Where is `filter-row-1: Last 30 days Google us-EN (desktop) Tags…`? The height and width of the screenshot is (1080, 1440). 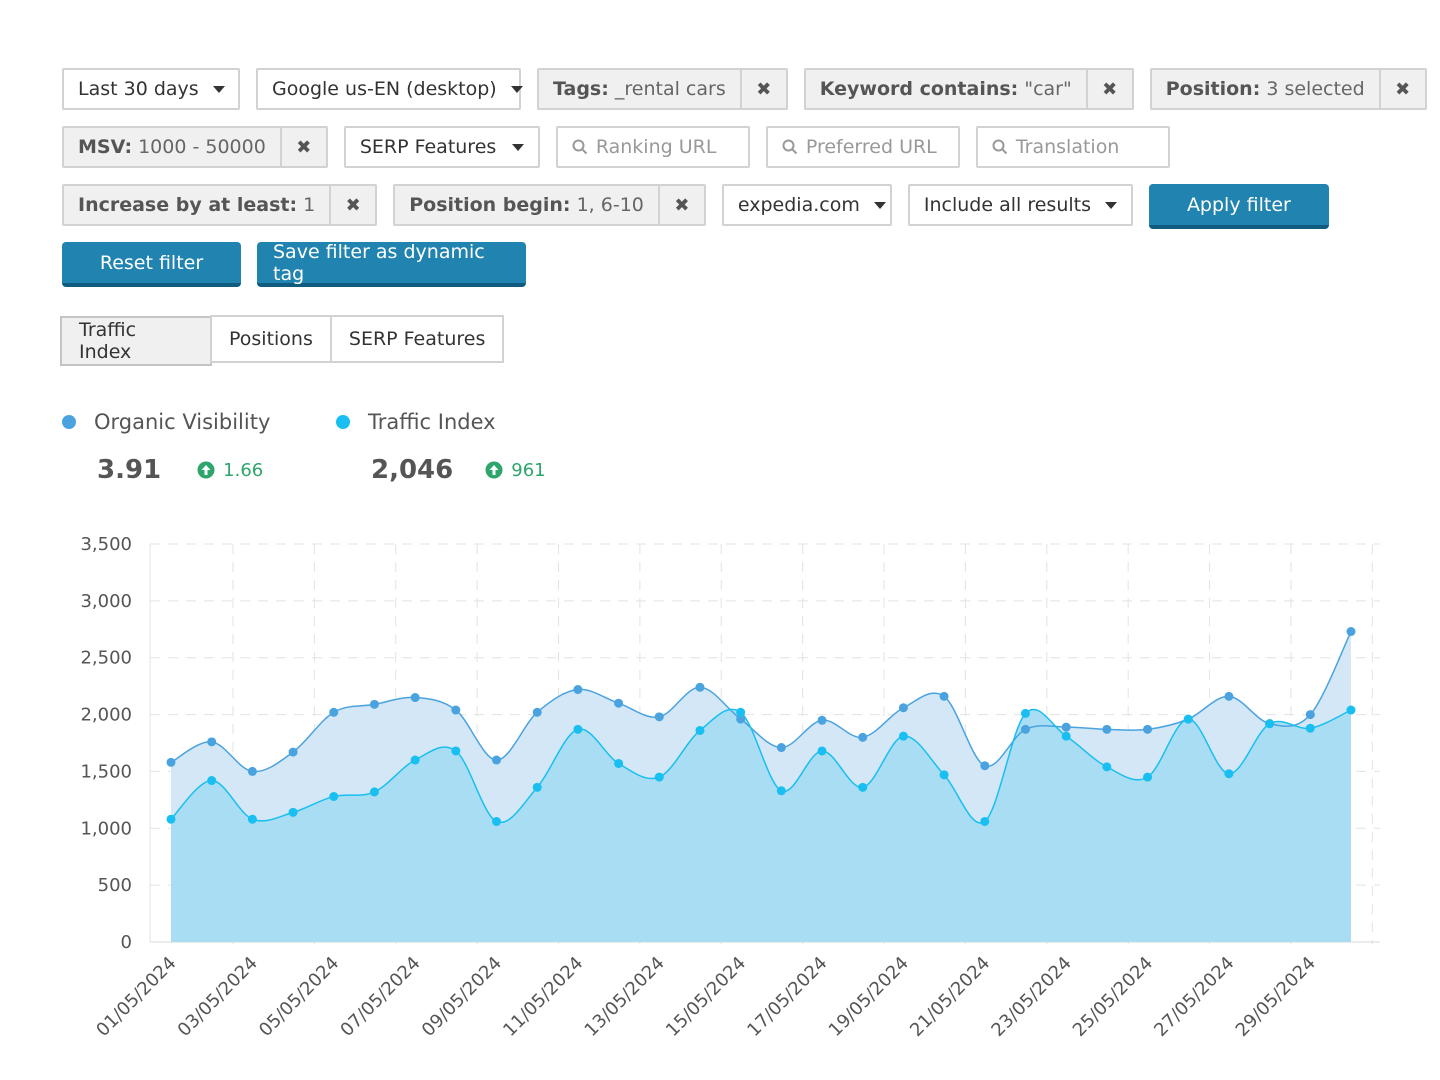
filter-row-1: Last 30 days Google us-EN (desktop) Tags… is located at coordinates (744, 89).